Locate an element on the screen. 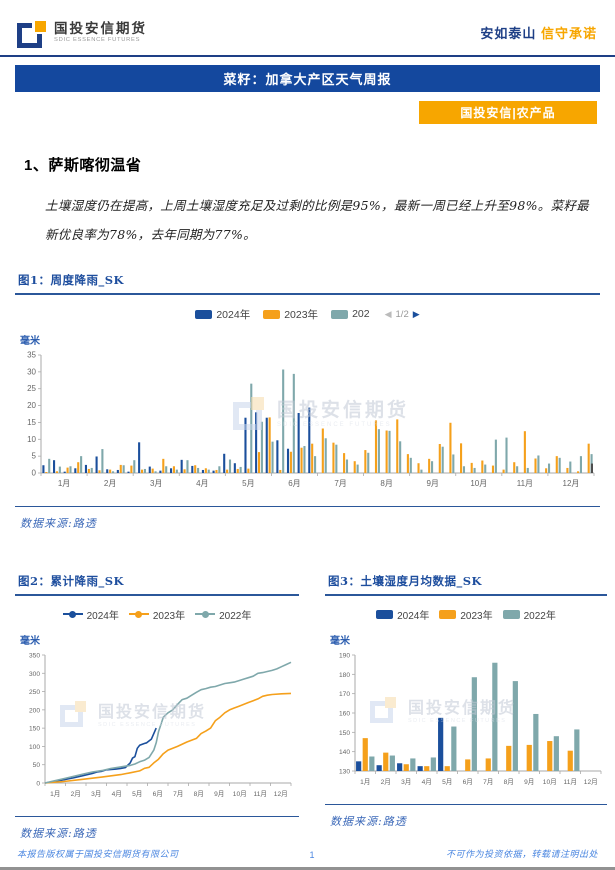 This screenshot has height=870, width=615. figure2-unit-label: 毫米 is located at coordinates (30, 641).